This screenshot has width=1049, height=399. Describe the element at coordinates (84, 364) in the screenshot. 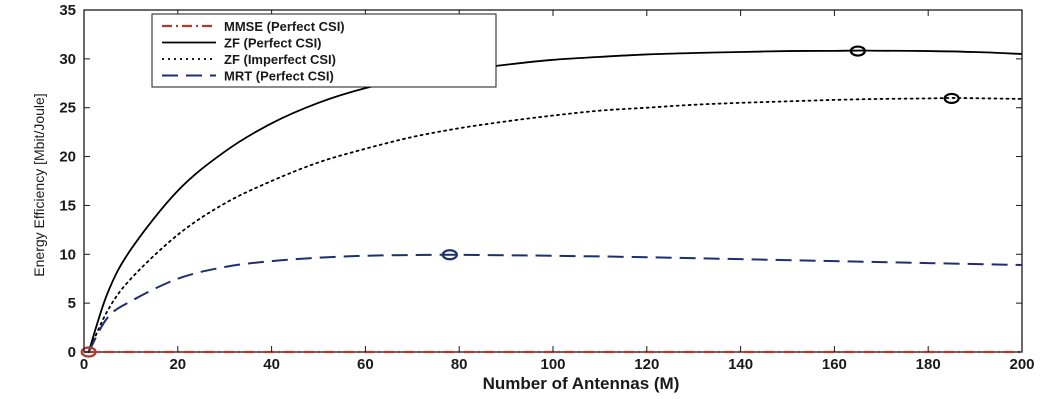

I see `x-tick-label: 0` at that location.